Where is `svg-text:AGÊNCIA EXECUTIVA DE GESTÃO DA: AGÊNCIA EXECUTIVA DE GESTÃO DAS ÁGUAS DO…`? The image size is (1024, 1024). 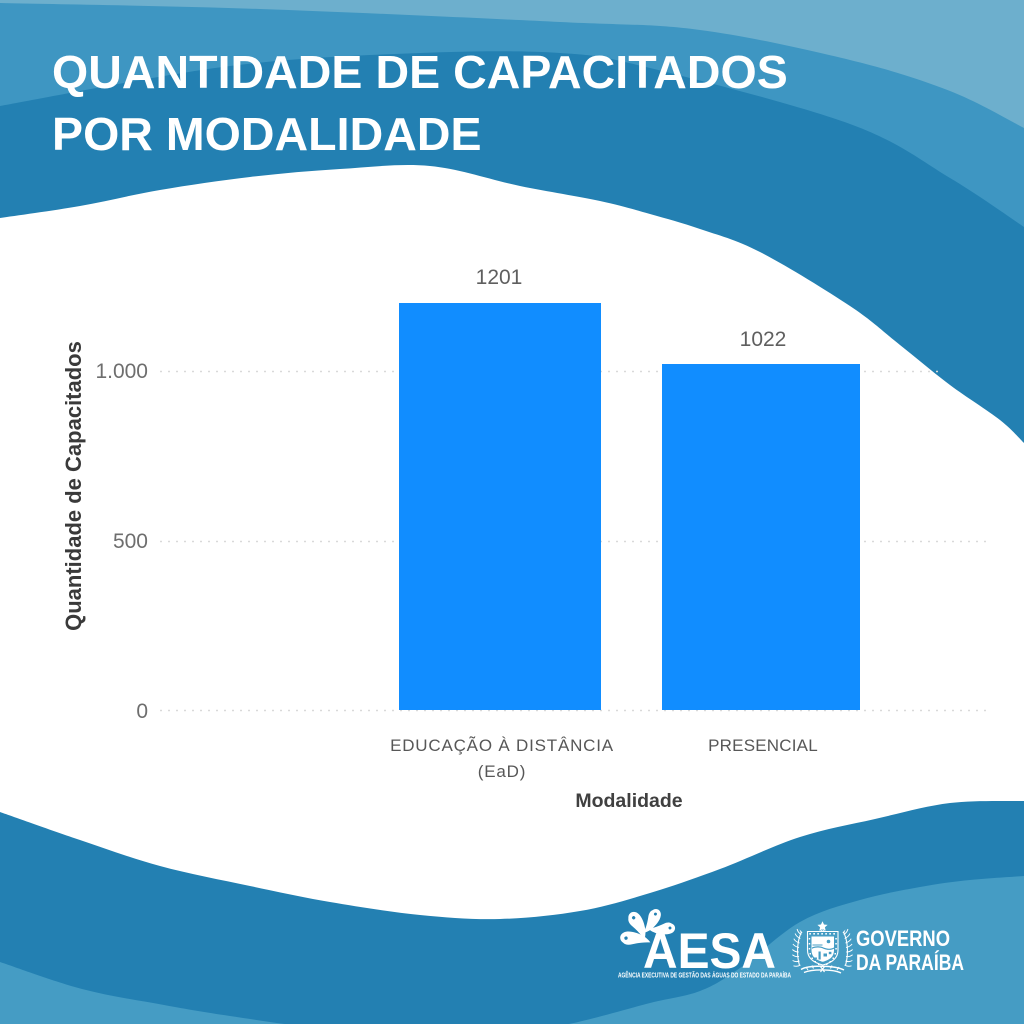 svg-text:AGÊNCIA EXECUTIVA DE GESTÃO DA: AGÊNCIA EXECUTIVA DE GESTÃO DAS ÁGUAS DO… is located at coordinates (704, 975).